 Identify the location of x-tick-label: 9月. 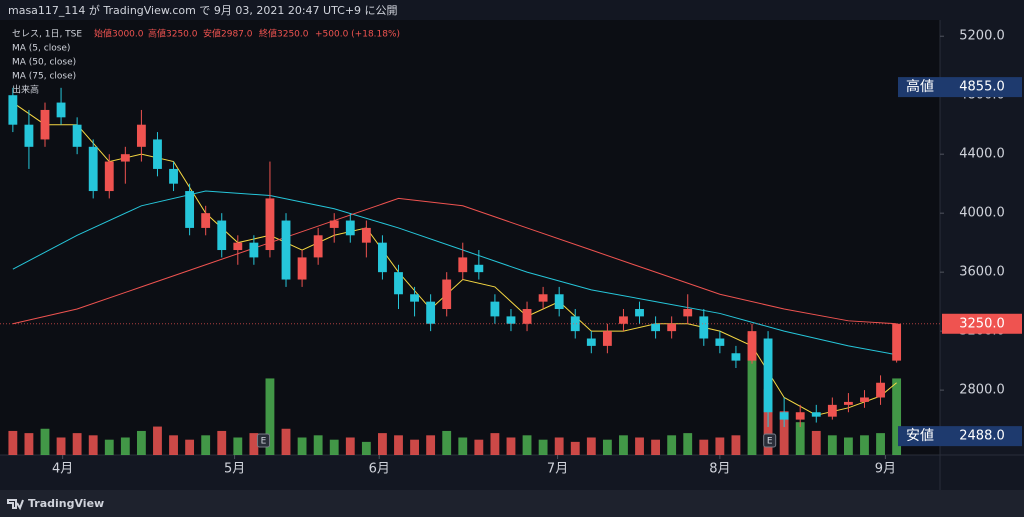
(885, 469).